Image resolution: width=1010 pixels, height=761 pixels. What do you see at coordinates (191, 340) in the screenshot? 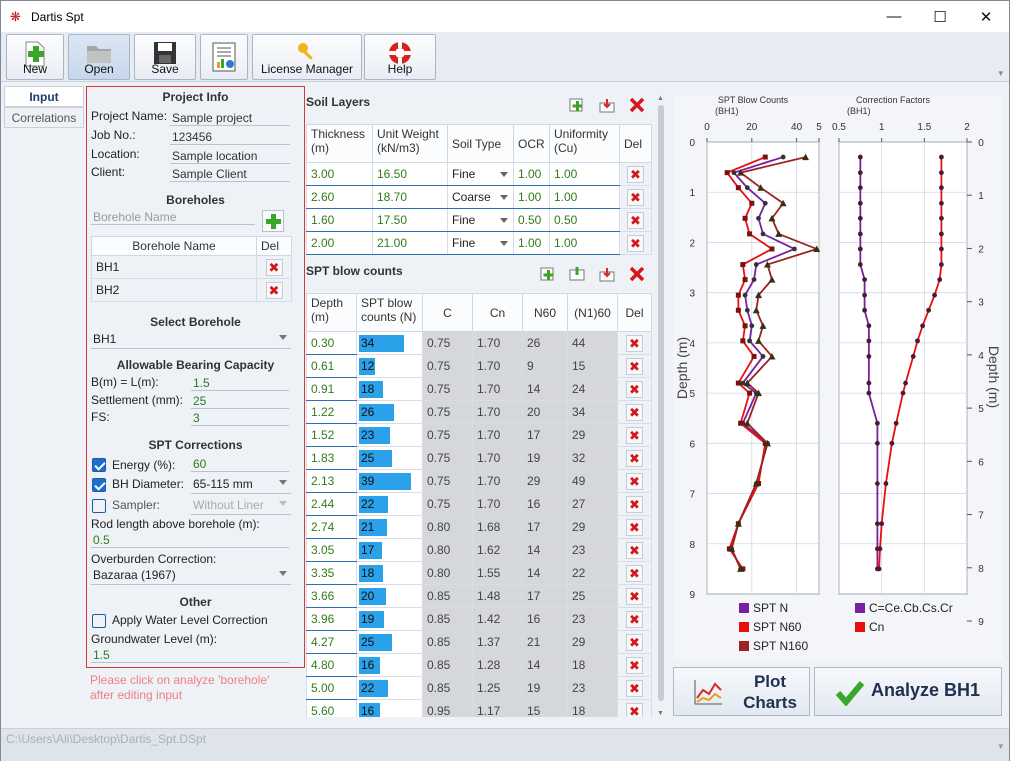
I see `select-borehole-dropdown: BH1` at bounding box center [191, 340].